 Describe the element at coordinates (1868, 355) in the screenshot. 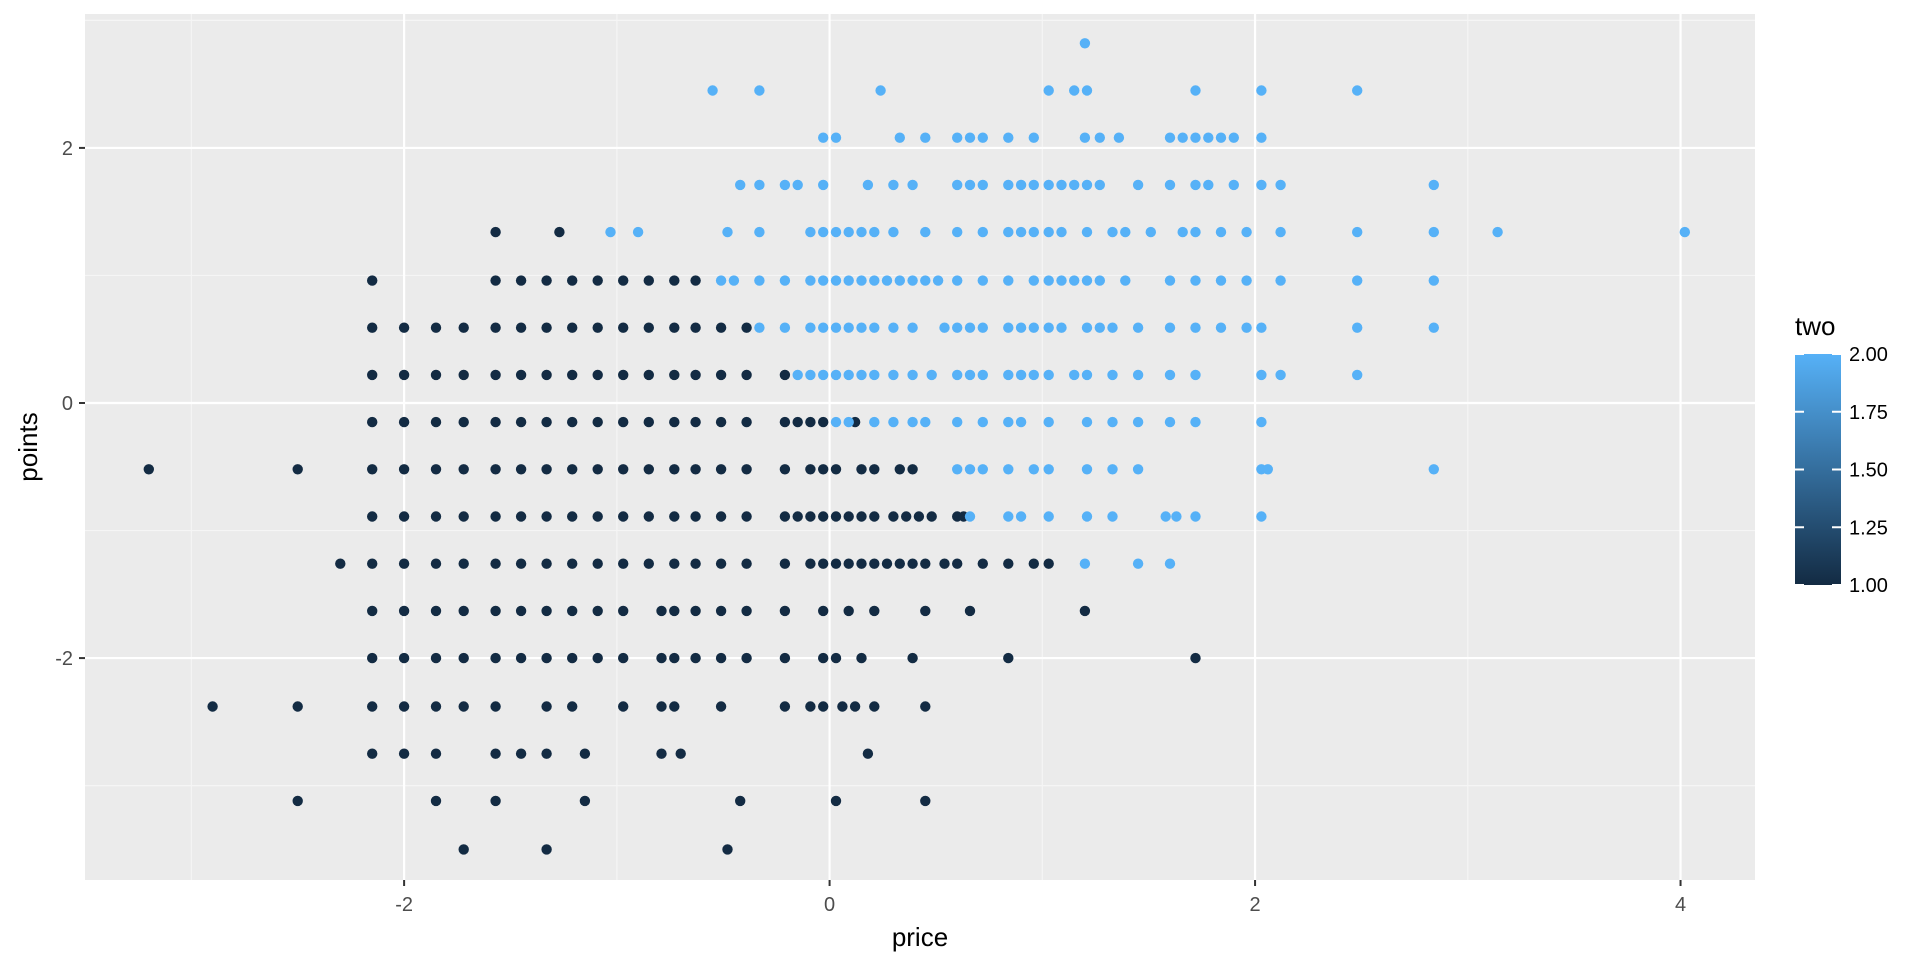

I see `legend-break-label: 2.00` at that location.